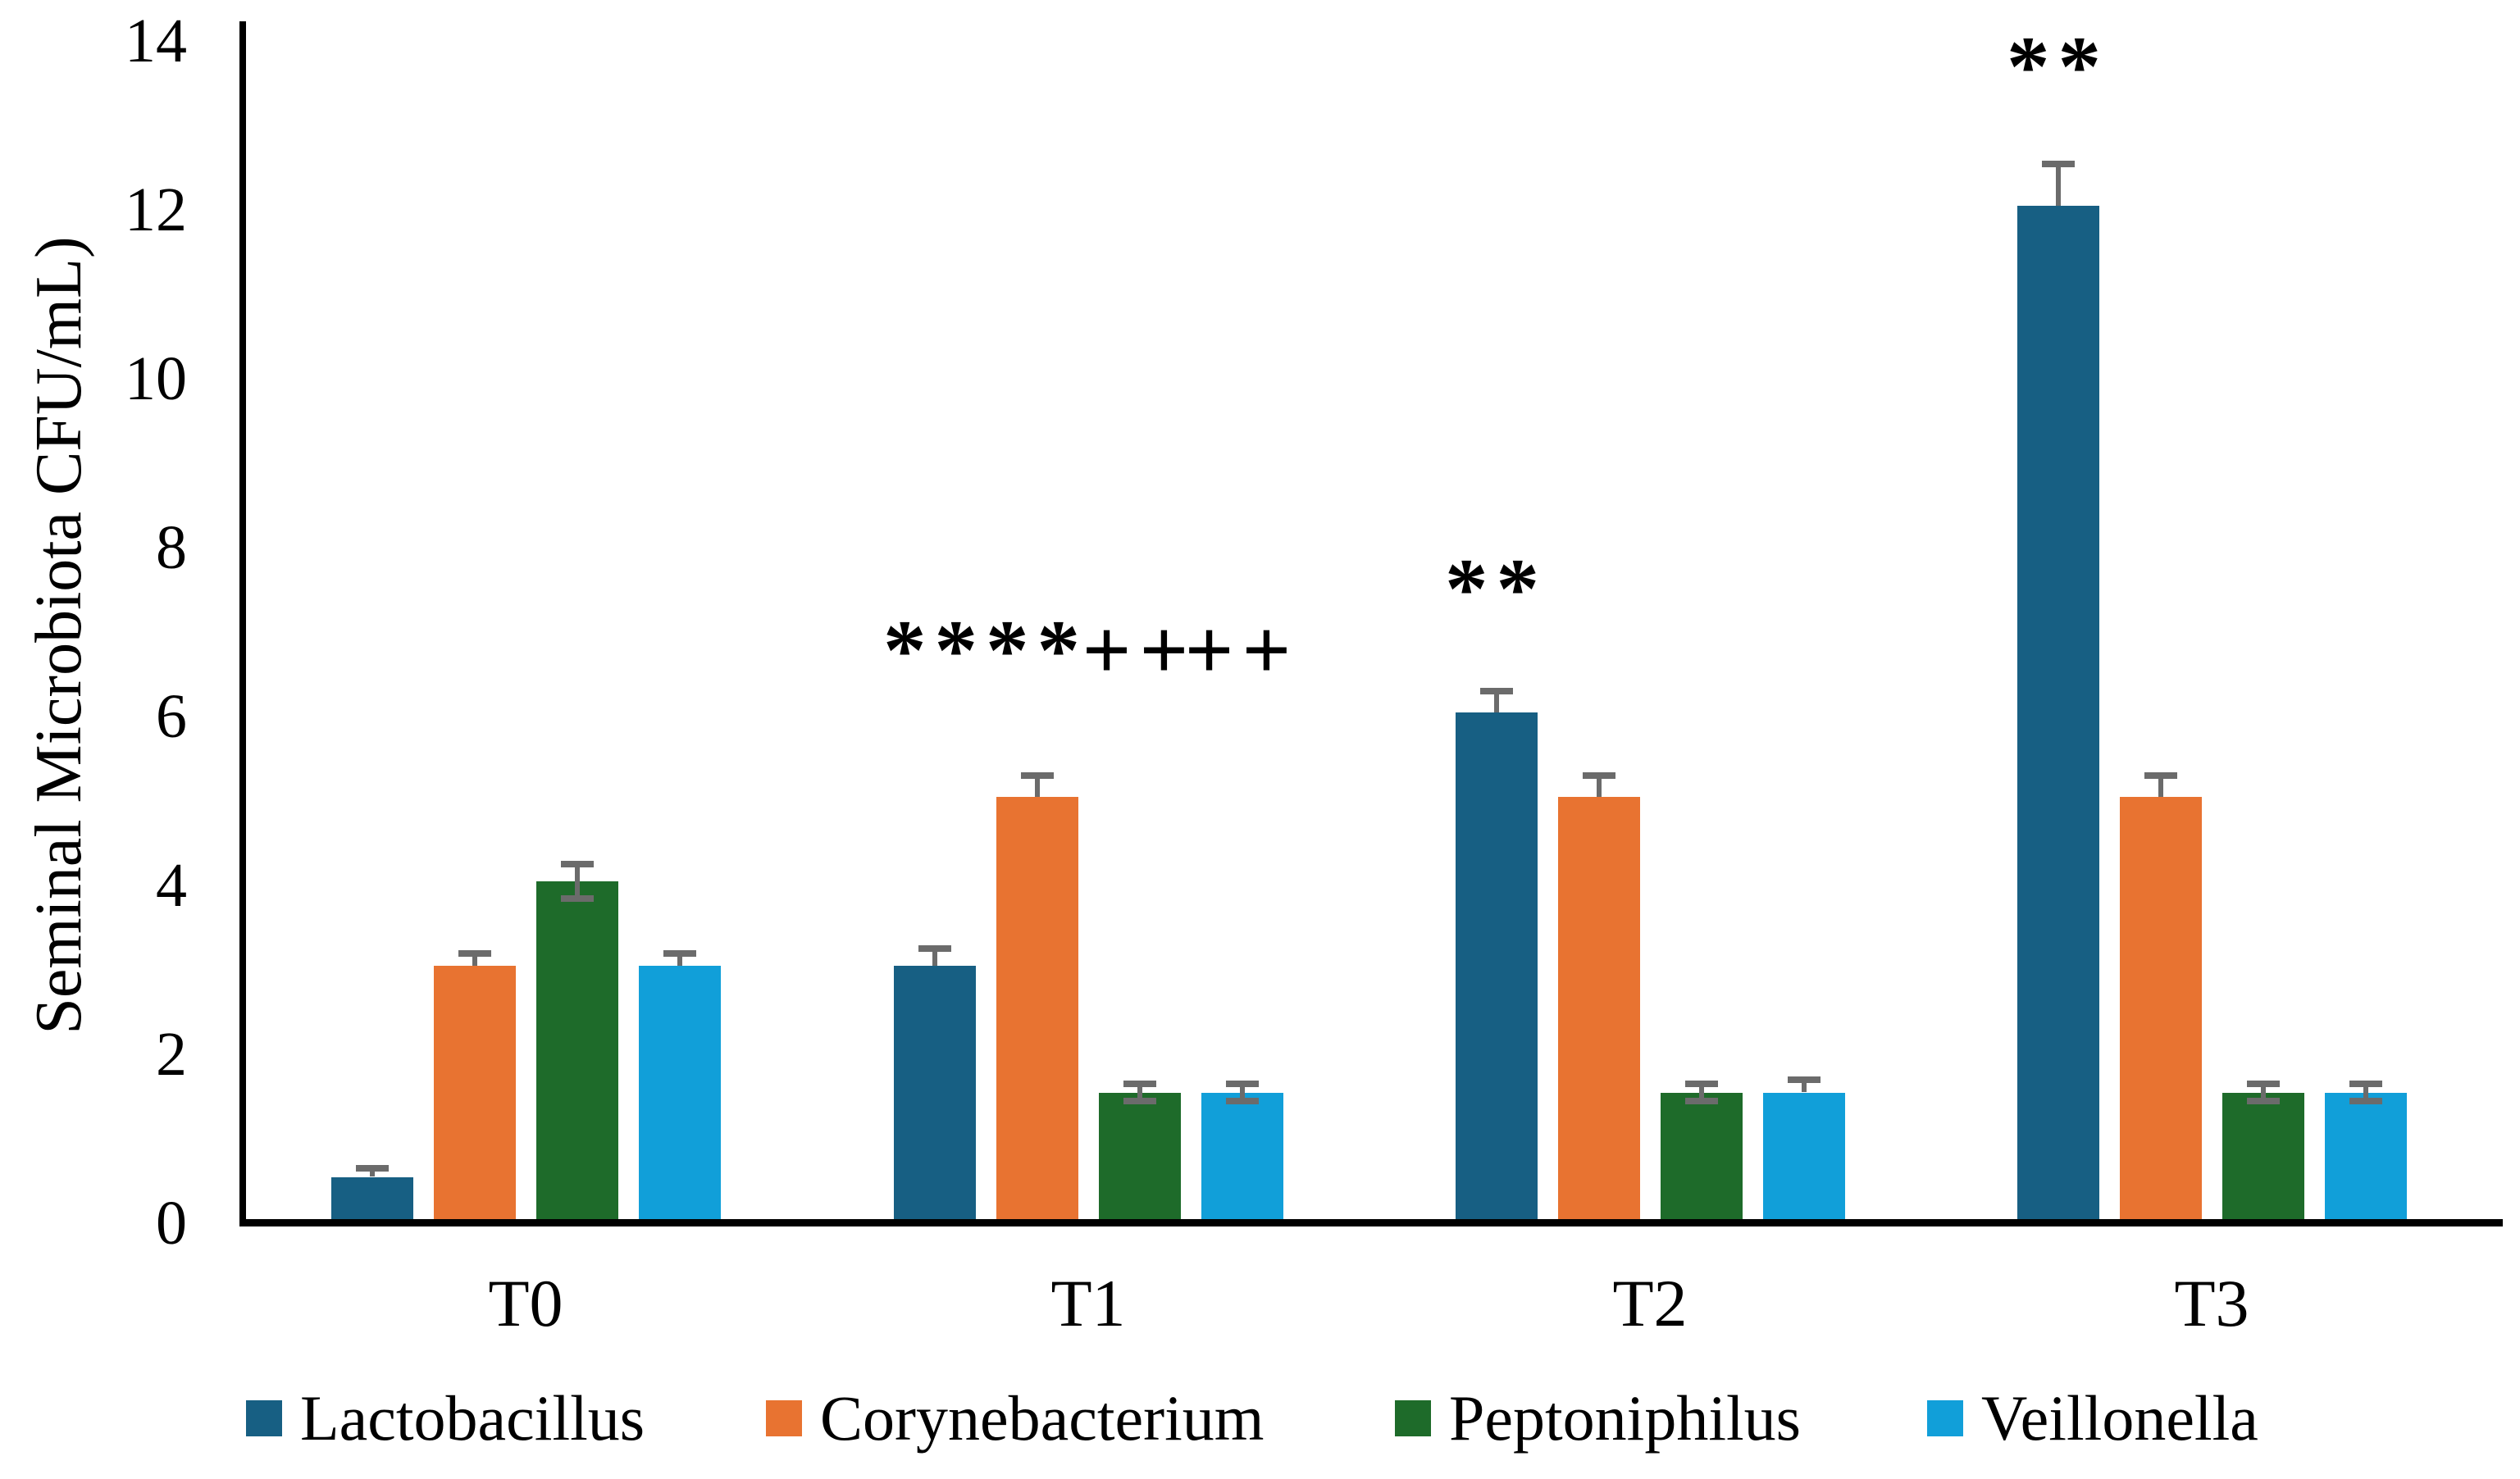 Image resolution: width=2520 pixels, height=1479 pixels. I want to click on bar-Peptoniphilus-T2, so click(1702, 1155).